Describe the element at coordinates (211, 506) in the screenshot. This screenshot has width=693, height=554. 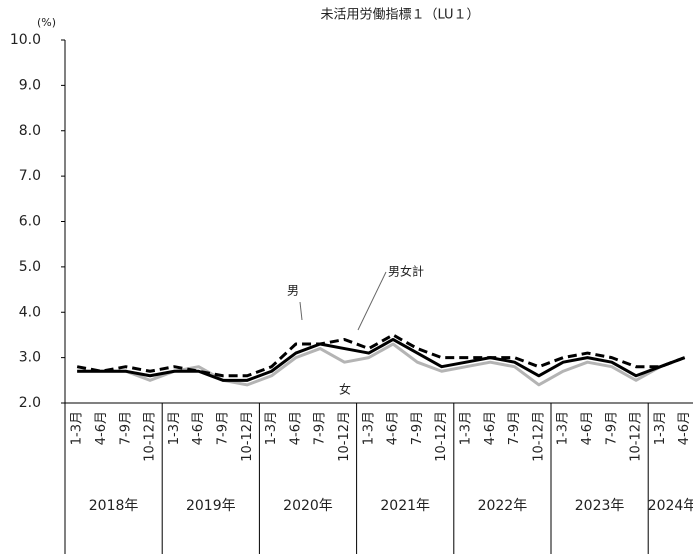
I see `group-label: 2019年` at that location.